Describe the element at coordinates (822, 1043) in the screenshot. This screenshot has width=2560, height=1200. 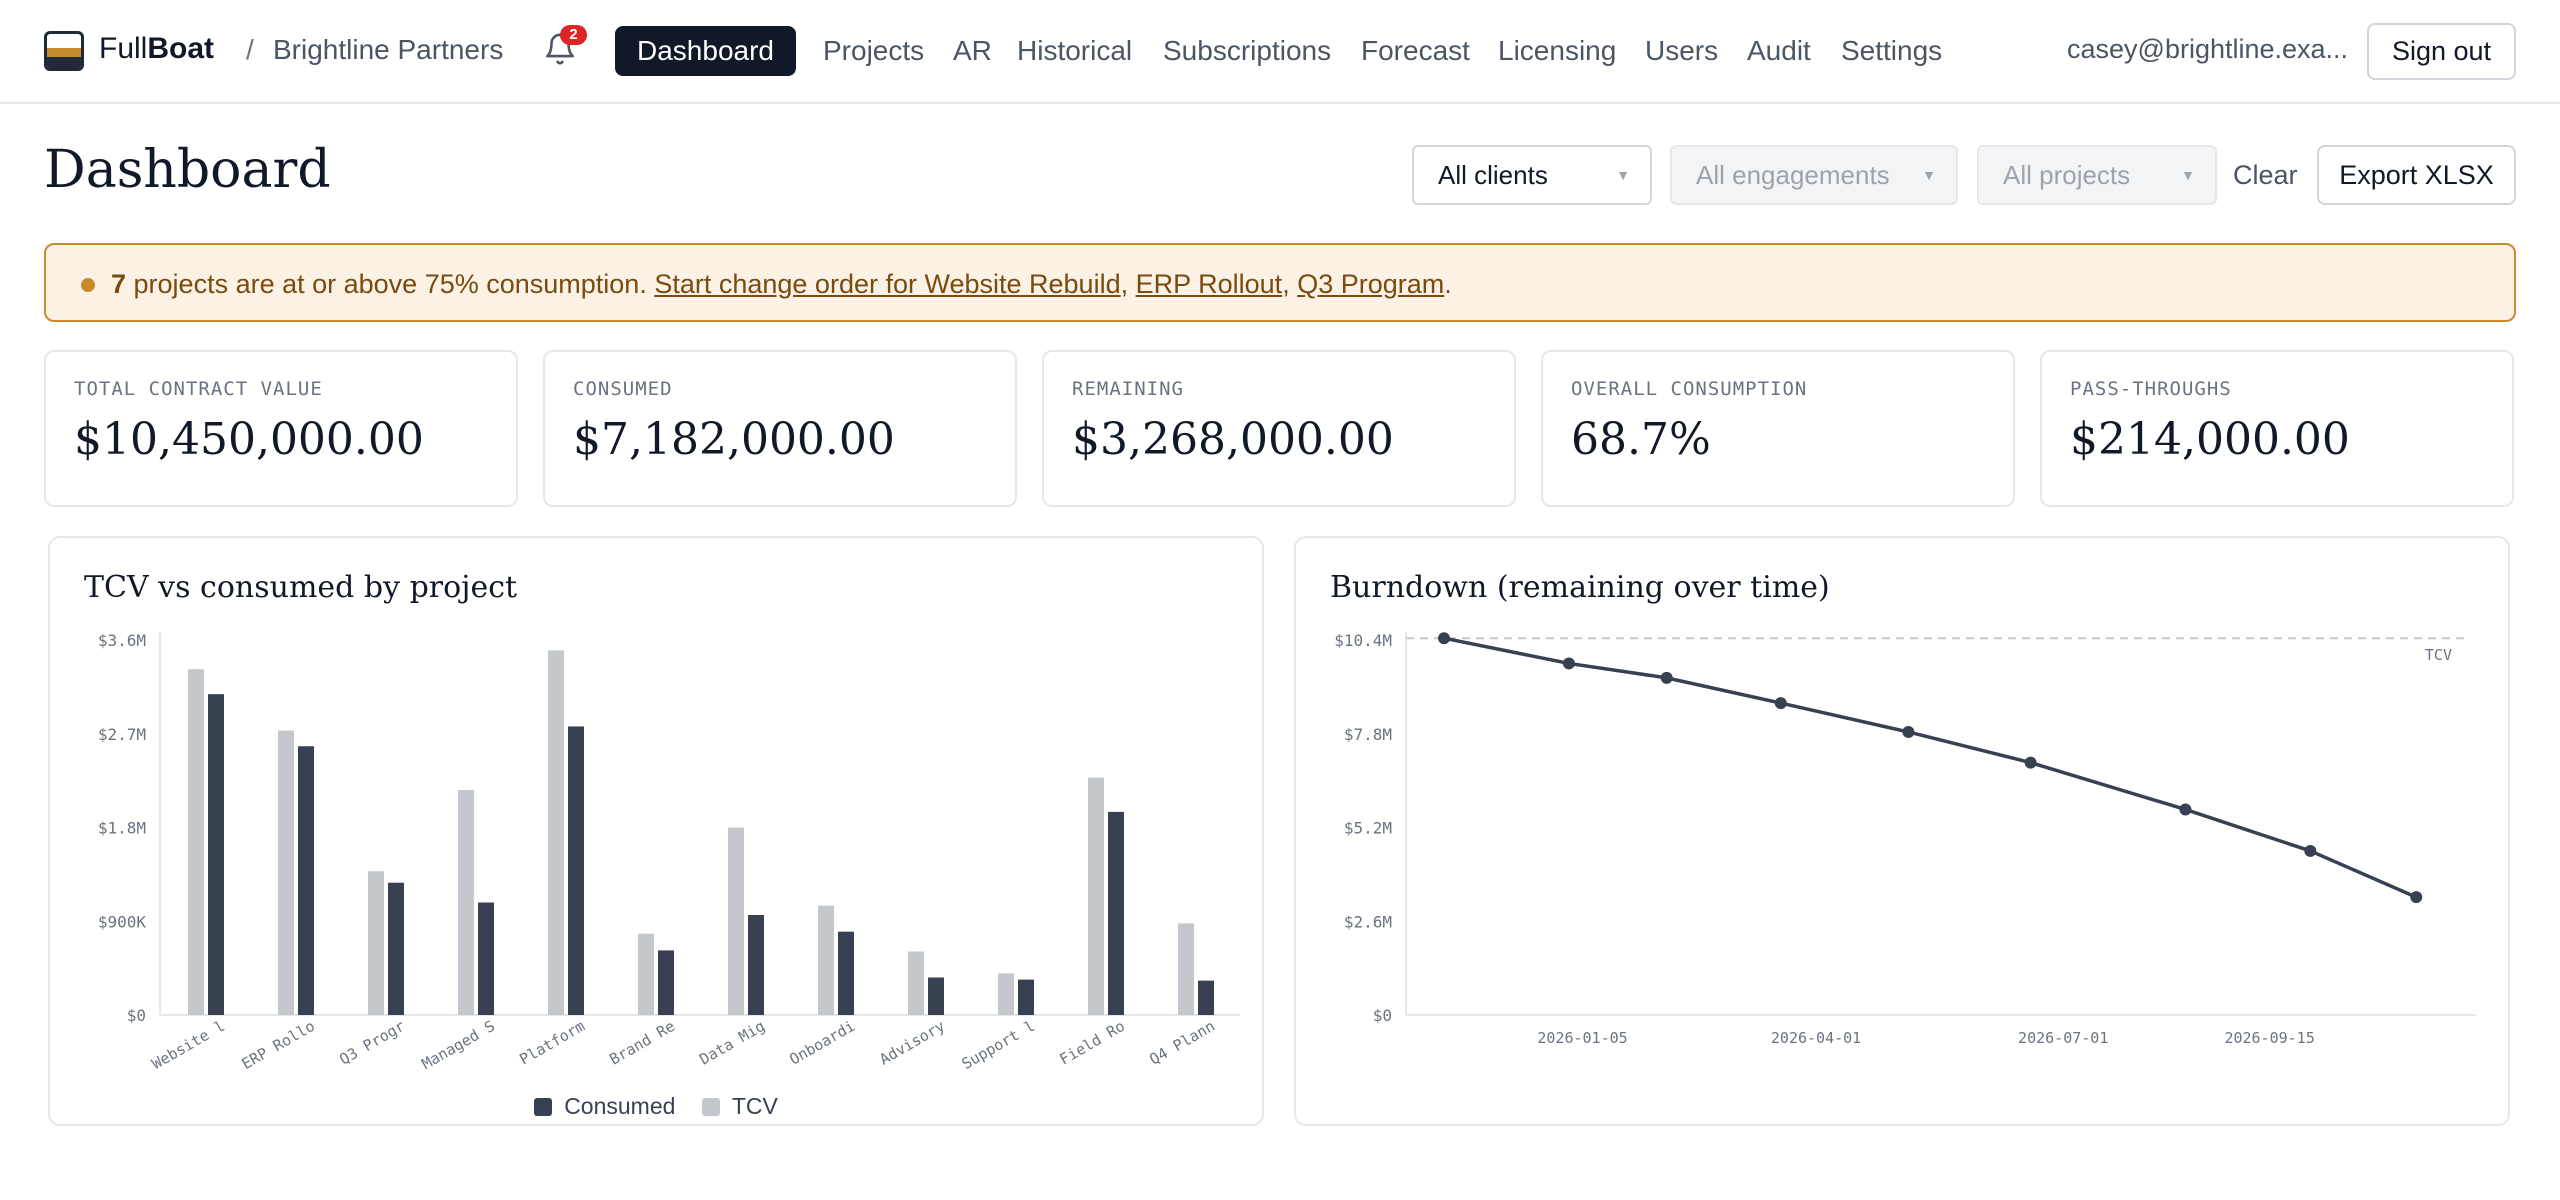
I see `x-category-label: Onboardi` at that location.